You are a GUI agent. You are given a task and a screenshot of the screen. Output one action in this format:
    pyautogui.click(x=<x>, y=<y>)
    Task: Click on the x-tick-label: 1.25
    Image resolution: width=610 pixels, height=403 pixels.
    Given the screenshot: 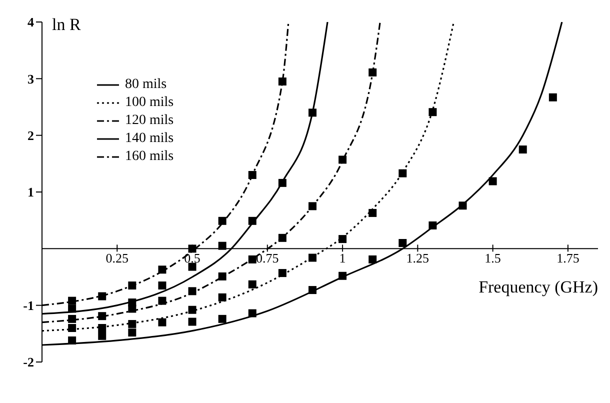 What is the action you would take?
    pyautogui.click(x=418, y=258)
    